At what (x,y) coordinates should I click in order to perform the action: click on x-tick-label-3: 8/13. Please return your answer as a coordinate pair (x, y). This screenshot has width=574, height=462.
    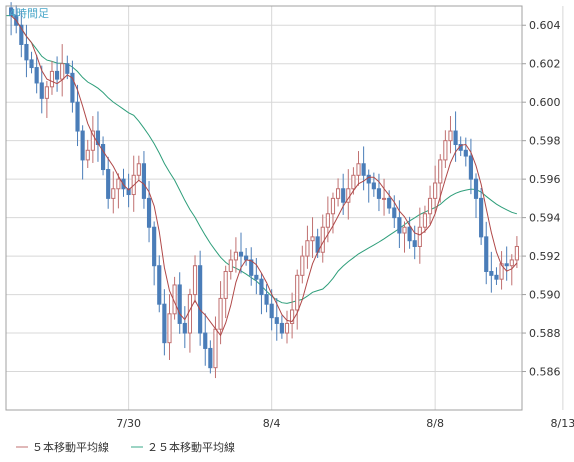
    Looking at the image, I should click on (562, 423).